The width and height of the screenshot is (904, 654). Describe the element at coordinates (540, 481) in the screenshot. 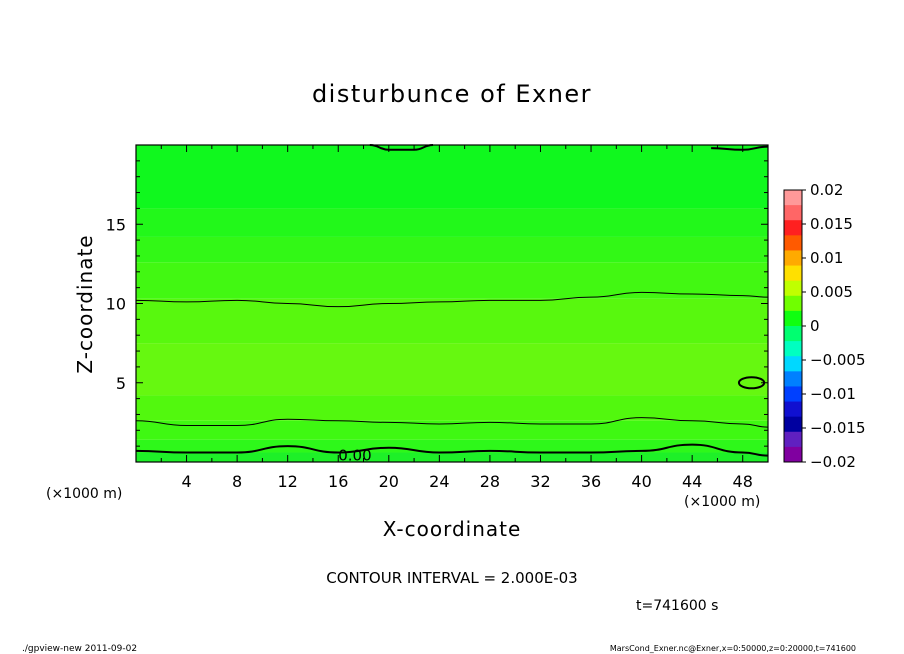

I see `x-tick-label: 32` at that location.